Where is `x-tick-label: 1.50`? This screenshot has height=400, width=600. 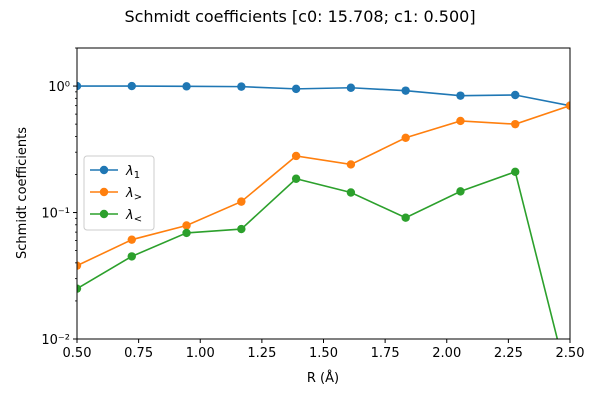 x-tick-label: 1.50 is located at coordinates (323, 353).